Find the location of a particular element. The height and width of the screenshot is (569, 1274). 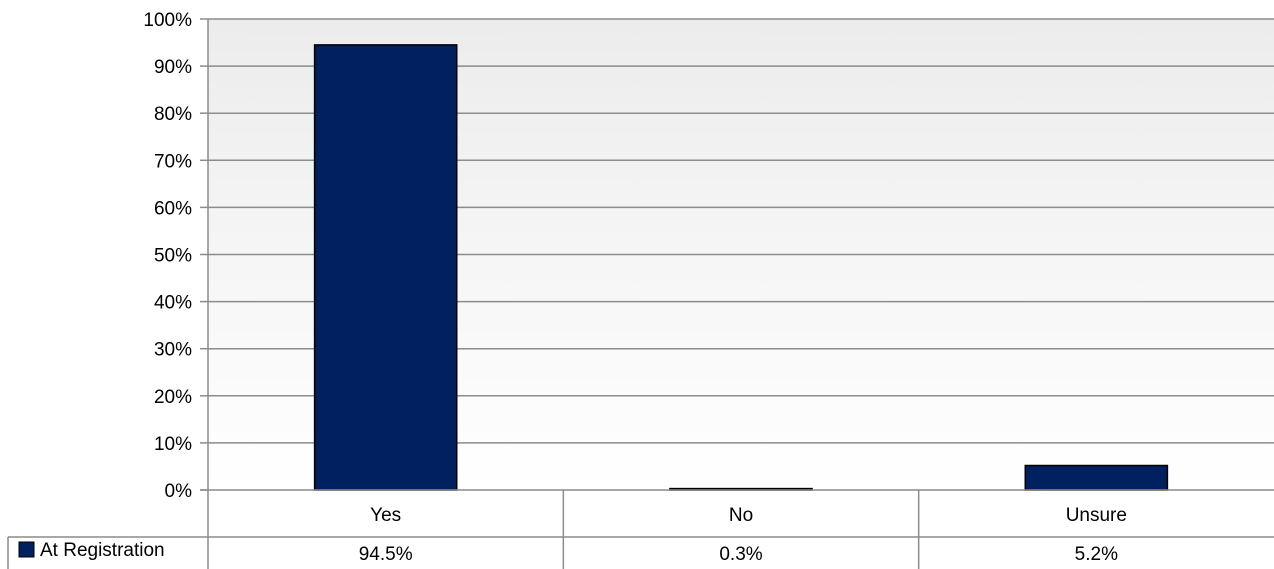

category-label: Yes is located at coordinates (385, 515).